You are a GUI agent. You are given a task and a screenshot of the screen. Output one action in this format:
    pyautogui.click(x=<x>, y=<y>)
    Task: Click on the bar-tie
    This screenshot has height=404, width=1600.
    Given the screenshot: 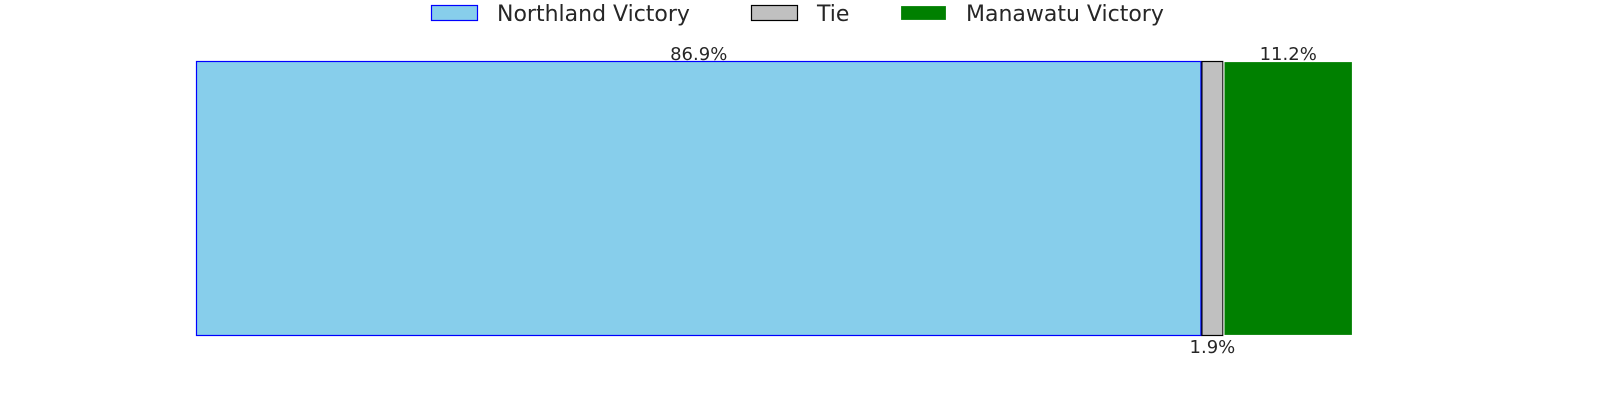 What is the action you would take?
    pyautogui.click(x=1212, y=198)
    